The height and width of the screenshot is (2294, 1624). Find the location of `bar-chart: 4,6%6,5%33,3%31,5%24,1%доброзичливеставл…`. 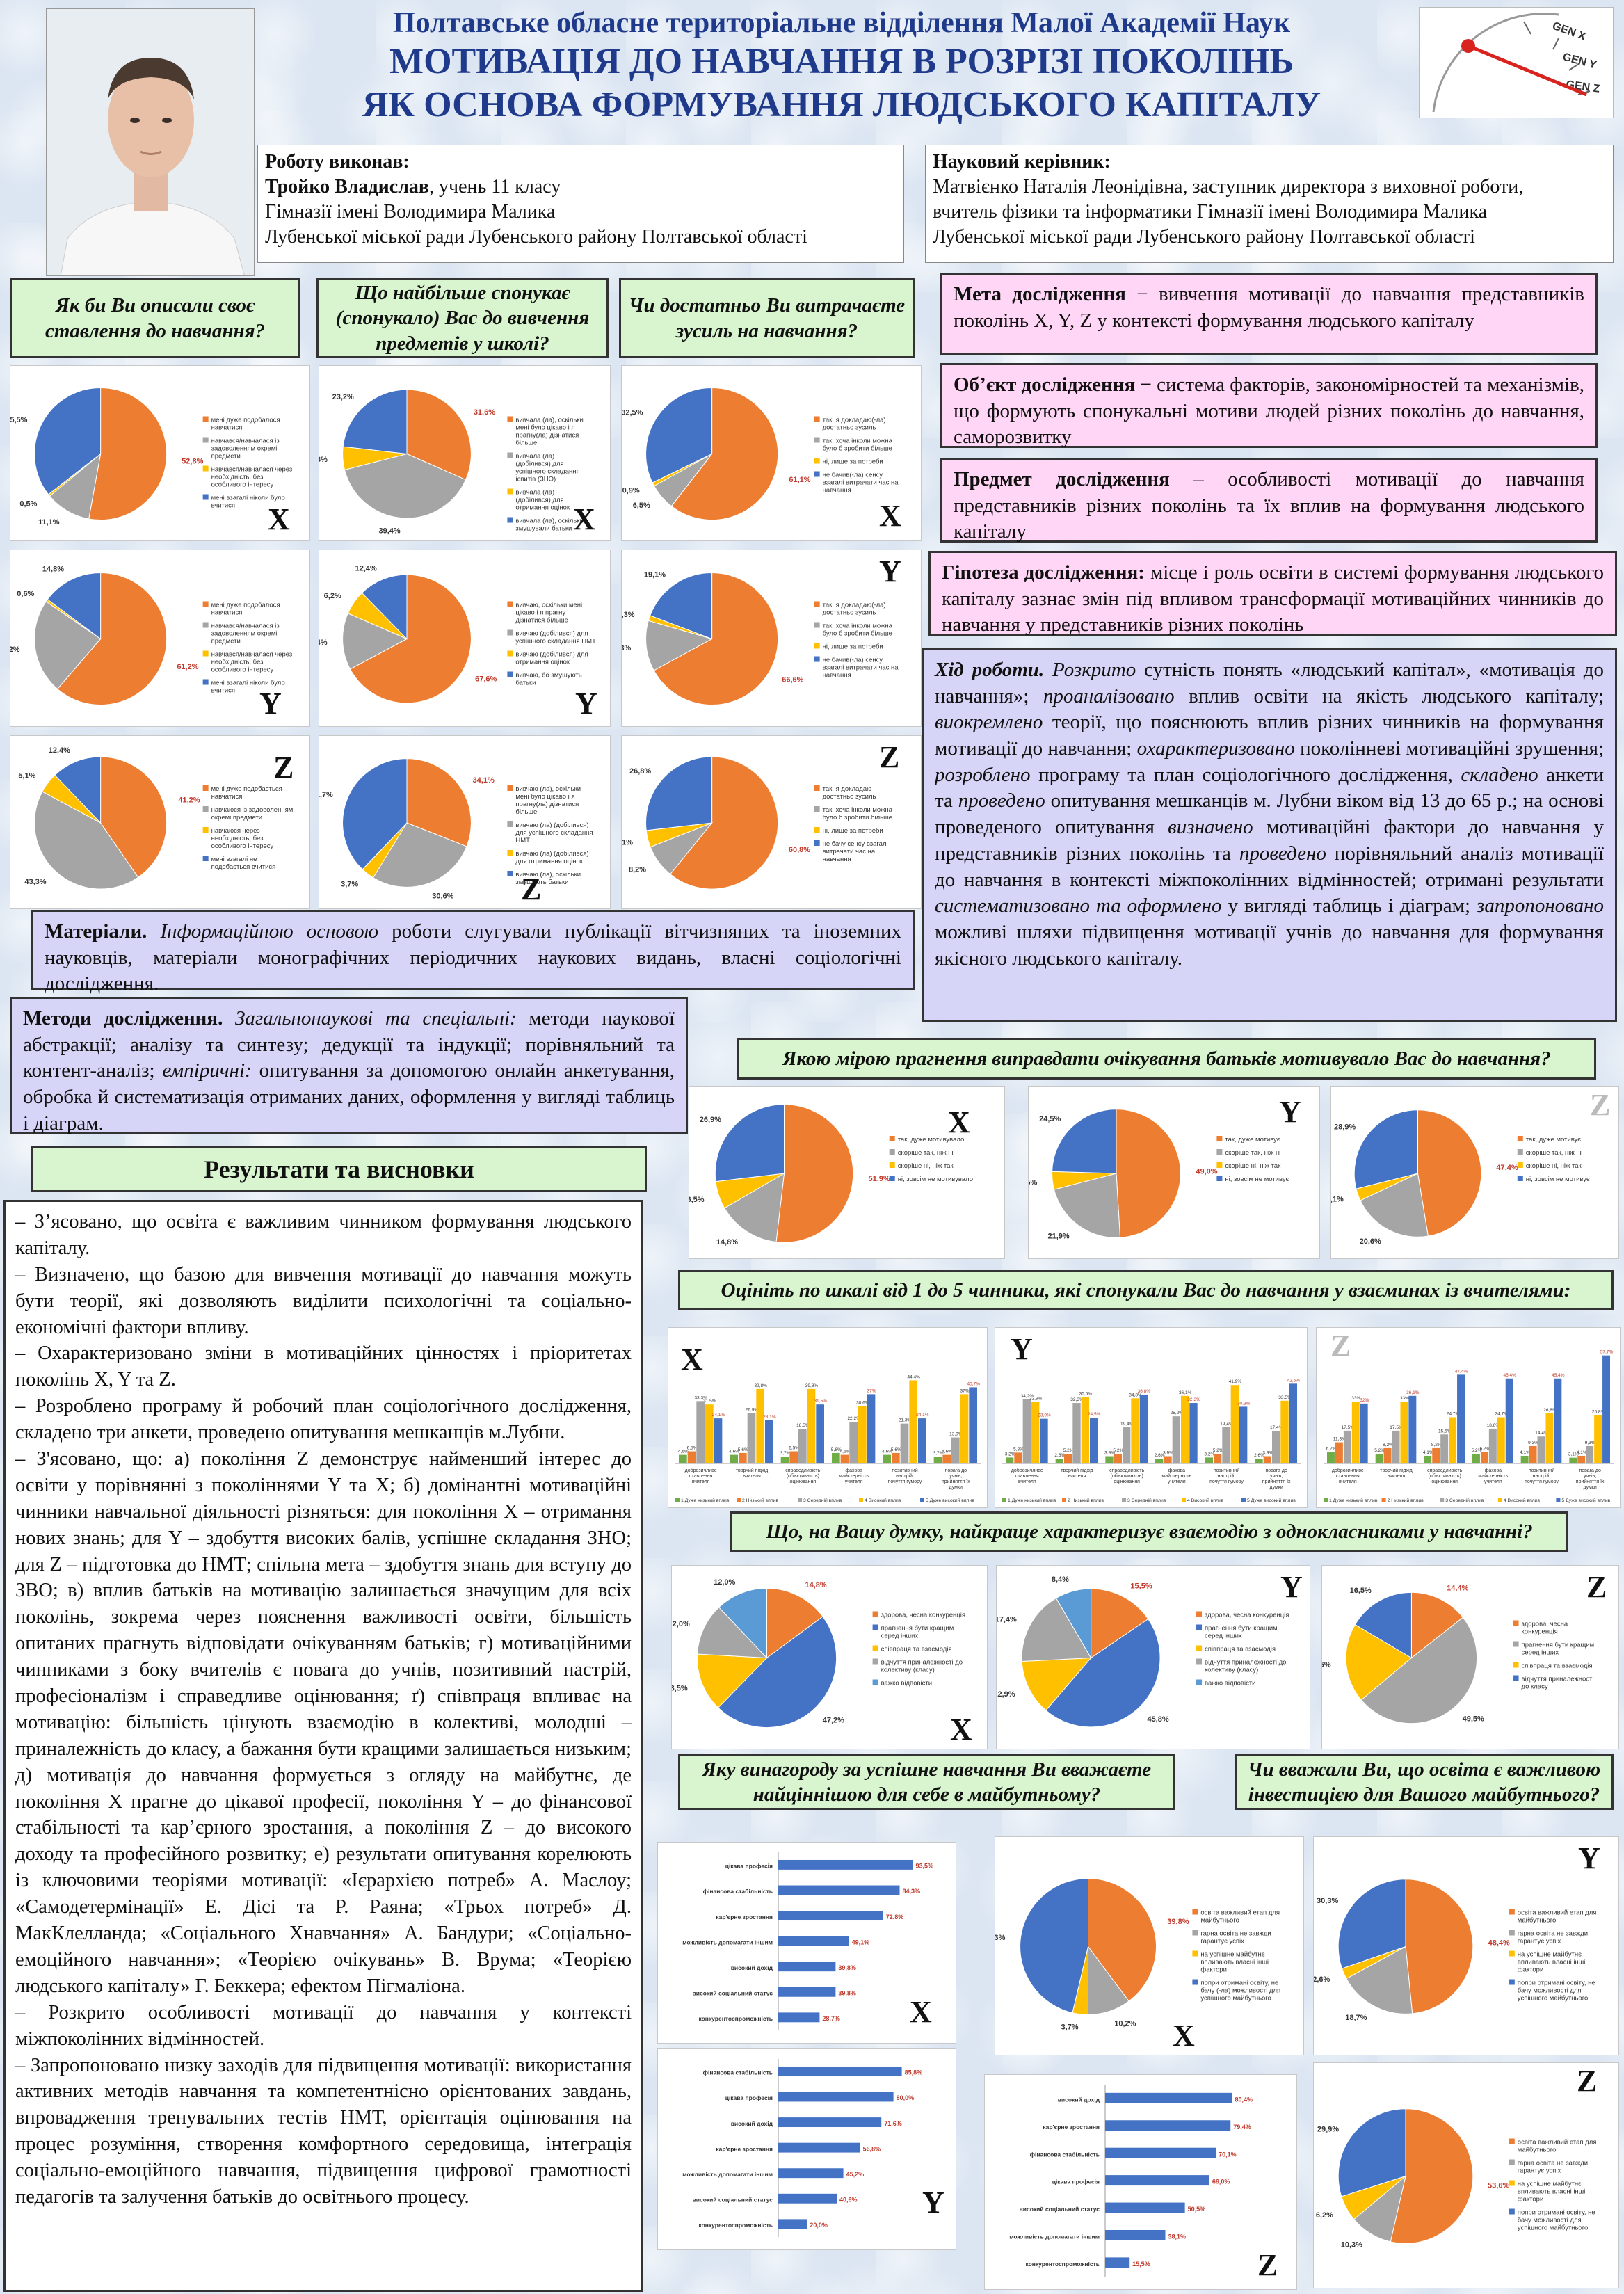

bar-chart: 4,6%6,5%33,3%31,5%24,1%доброзичливеставл… is located at coordinates (828, 1439).